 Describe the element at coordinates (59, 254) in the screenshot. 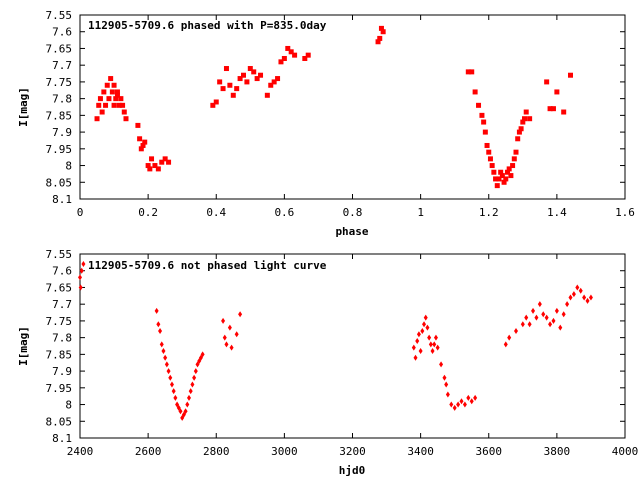

I see `y-tick-label: 7.55` at that location.